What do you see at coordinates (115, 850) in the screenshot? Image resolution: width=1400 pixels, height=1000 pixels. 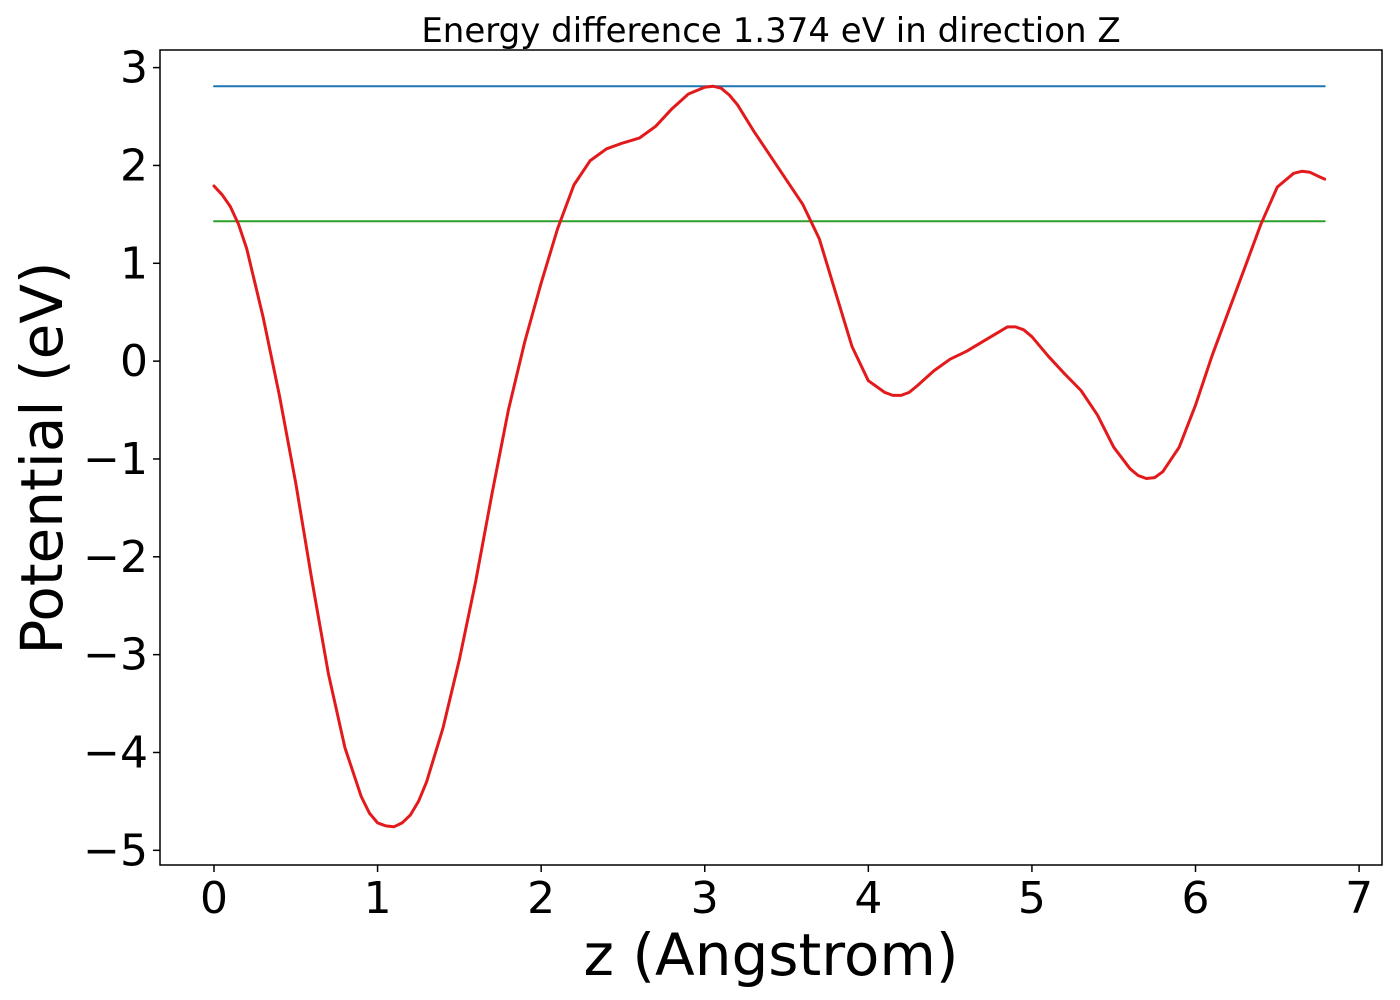 I see `y-tick-label: −5` at bounding box center [115, 850].